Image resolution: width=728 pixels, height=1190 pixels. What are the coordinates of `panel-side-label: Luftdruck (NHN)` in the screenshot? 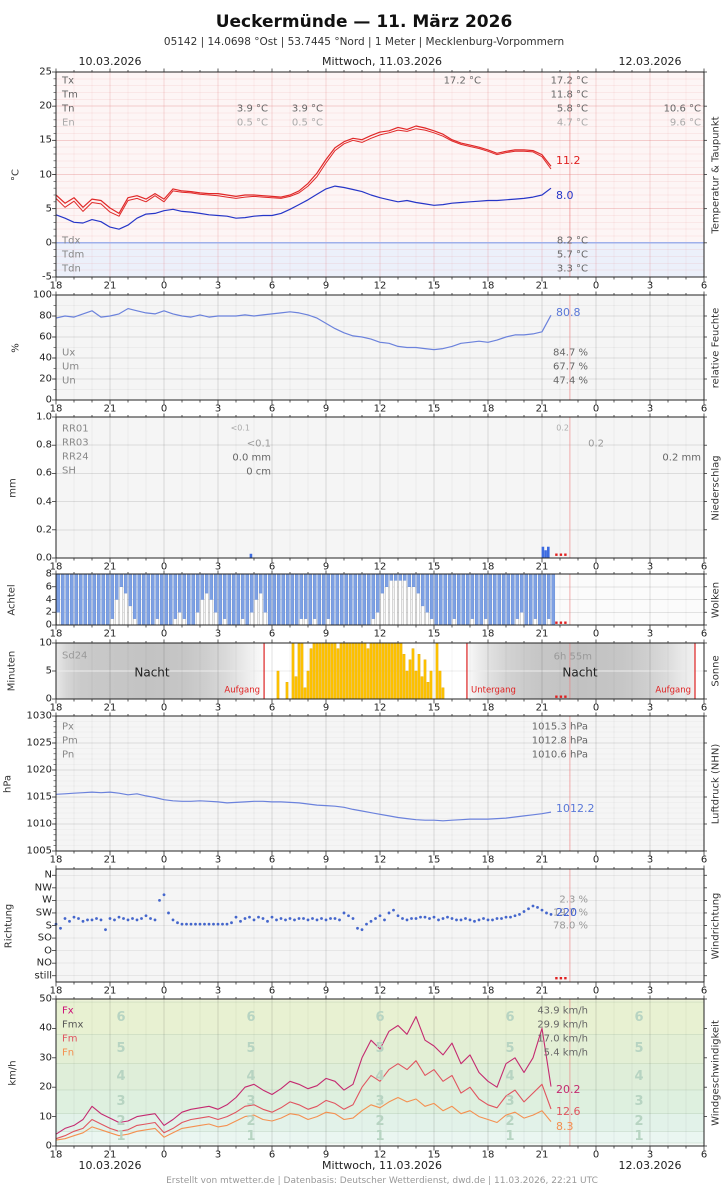 It's located at (716, 783).